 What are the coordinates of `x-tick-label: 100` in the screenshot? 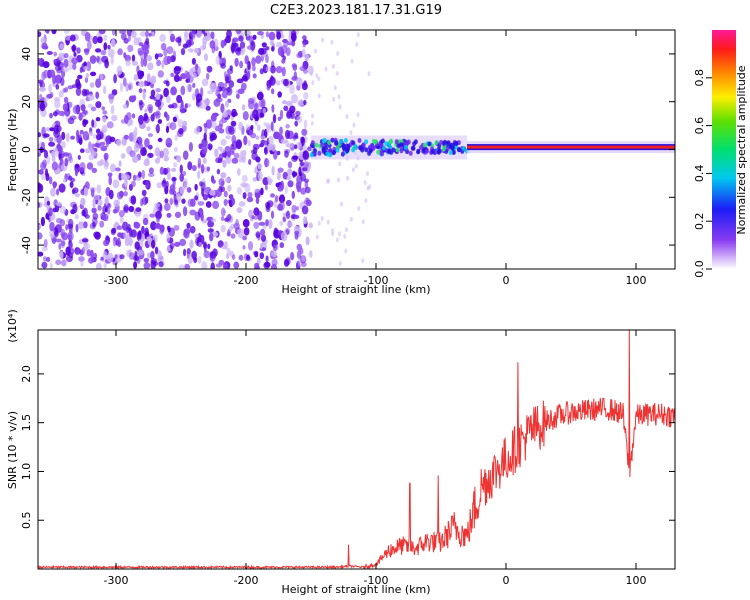 It's located at (636, 580).